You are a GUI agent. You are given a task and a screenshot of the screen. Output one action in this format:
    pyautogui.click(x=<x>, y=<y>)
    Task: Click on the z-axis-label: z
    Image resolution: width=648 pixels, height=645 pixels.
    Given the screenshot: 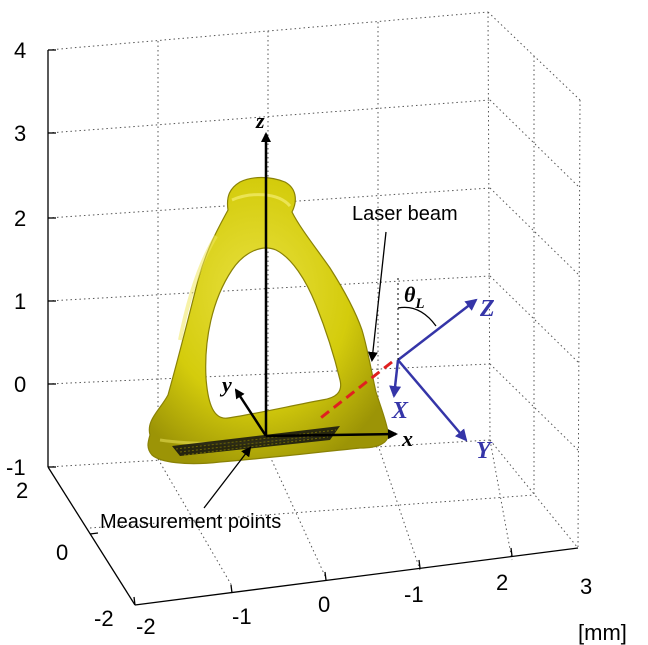 What is the action you would take?
    pyautogui.click(x=260, y=120)
    